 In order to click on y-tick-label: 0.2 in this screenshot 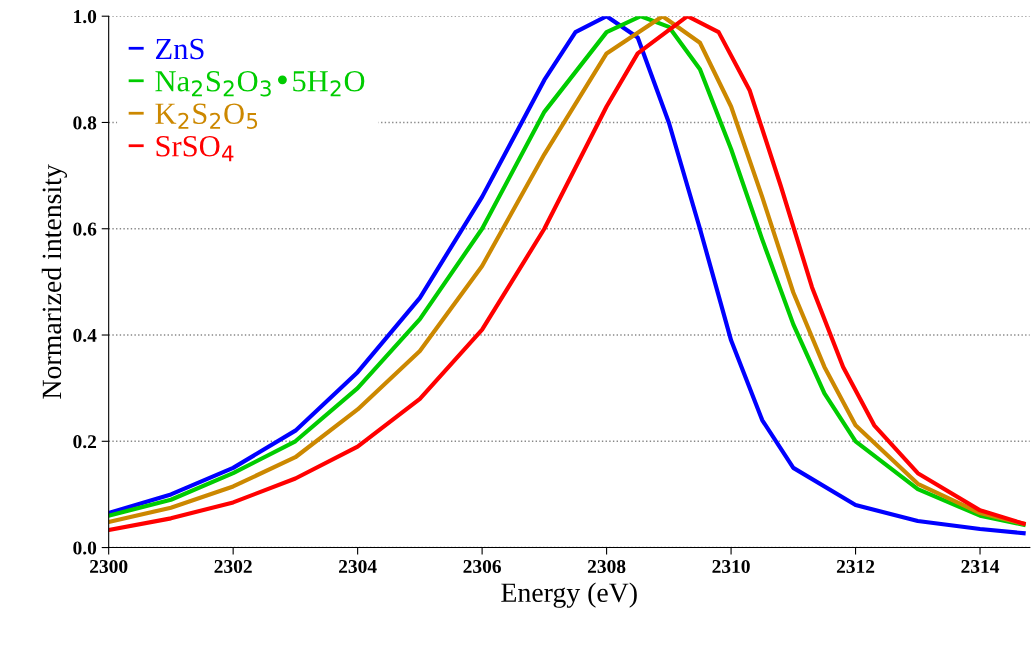, I will do `click(85, 442)`.